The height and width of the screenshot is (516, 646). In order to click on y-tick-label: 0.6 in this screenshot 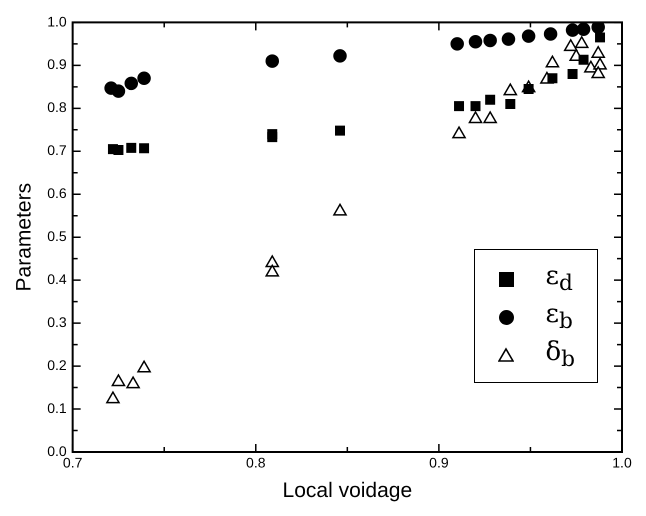, I will do `click(57, 193)`.